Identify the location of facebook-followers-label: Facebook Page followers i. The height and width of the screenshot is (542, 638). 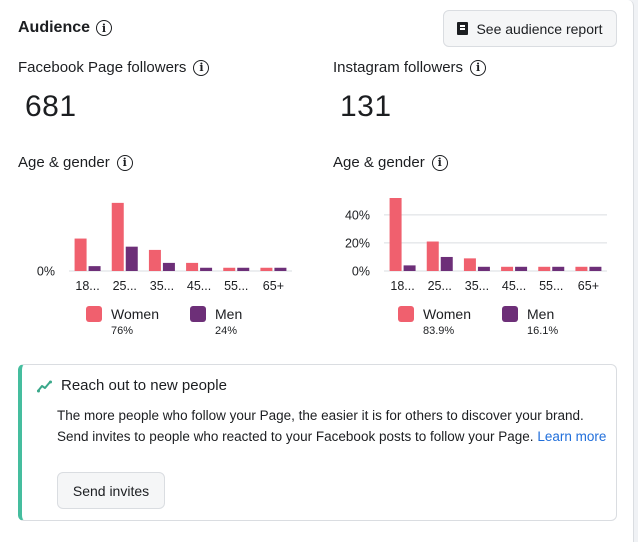
(114, 67).